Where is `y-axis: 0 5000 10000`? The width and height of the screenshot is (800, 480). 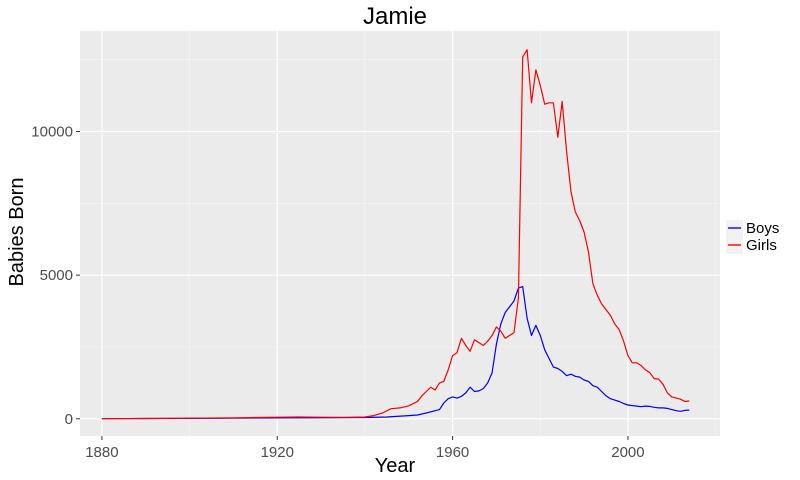 y-axis: 0 5000 10000 is located at coordinates (55, 276).